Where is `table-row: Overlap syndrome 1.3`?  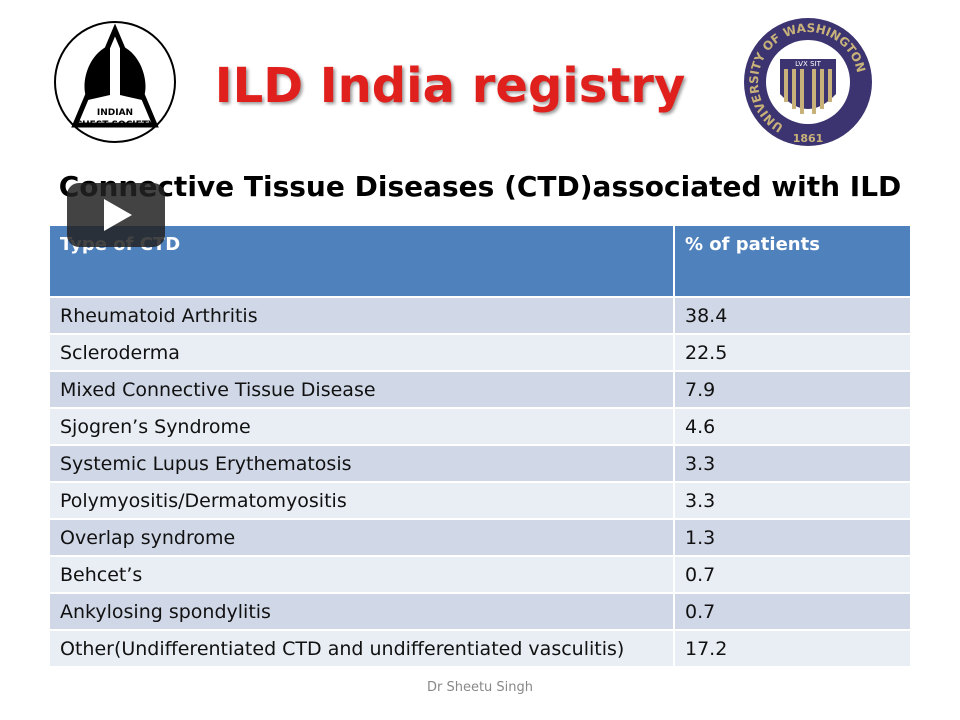
table-row: Overlap syndrome 1.3 is located at coordinates (480, 537).